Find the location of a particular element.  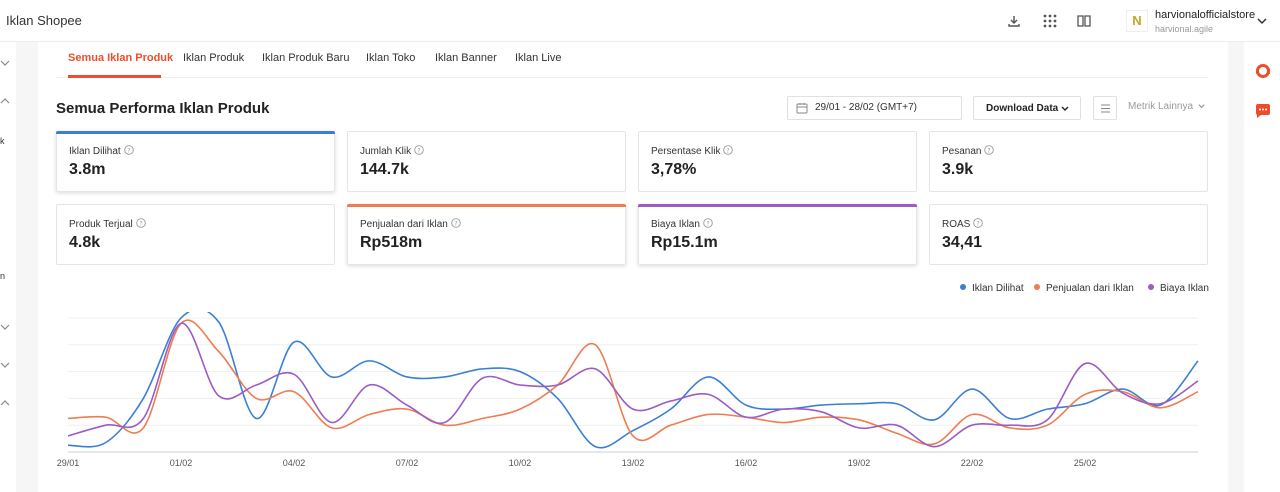

metric-label: Persentase Klik? is located at coordinates (692, 151).